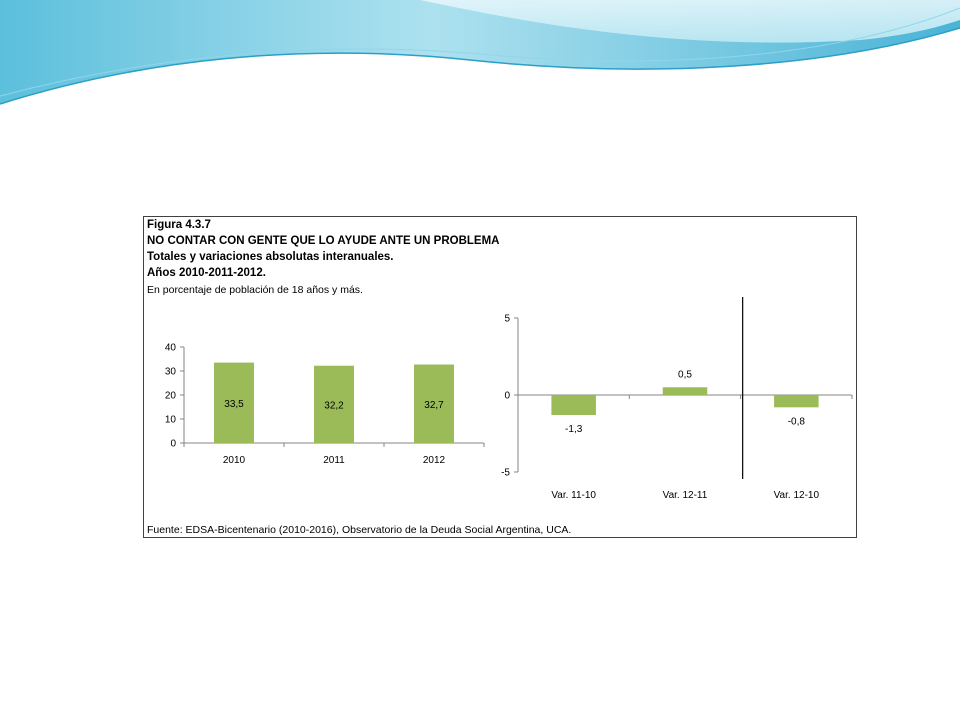 Image resolution: width=960 pixels, height=720 pixels. Describe the element at coordinates (171, 348) in the screenshot. I see `y-tick-label: 40` at that location.